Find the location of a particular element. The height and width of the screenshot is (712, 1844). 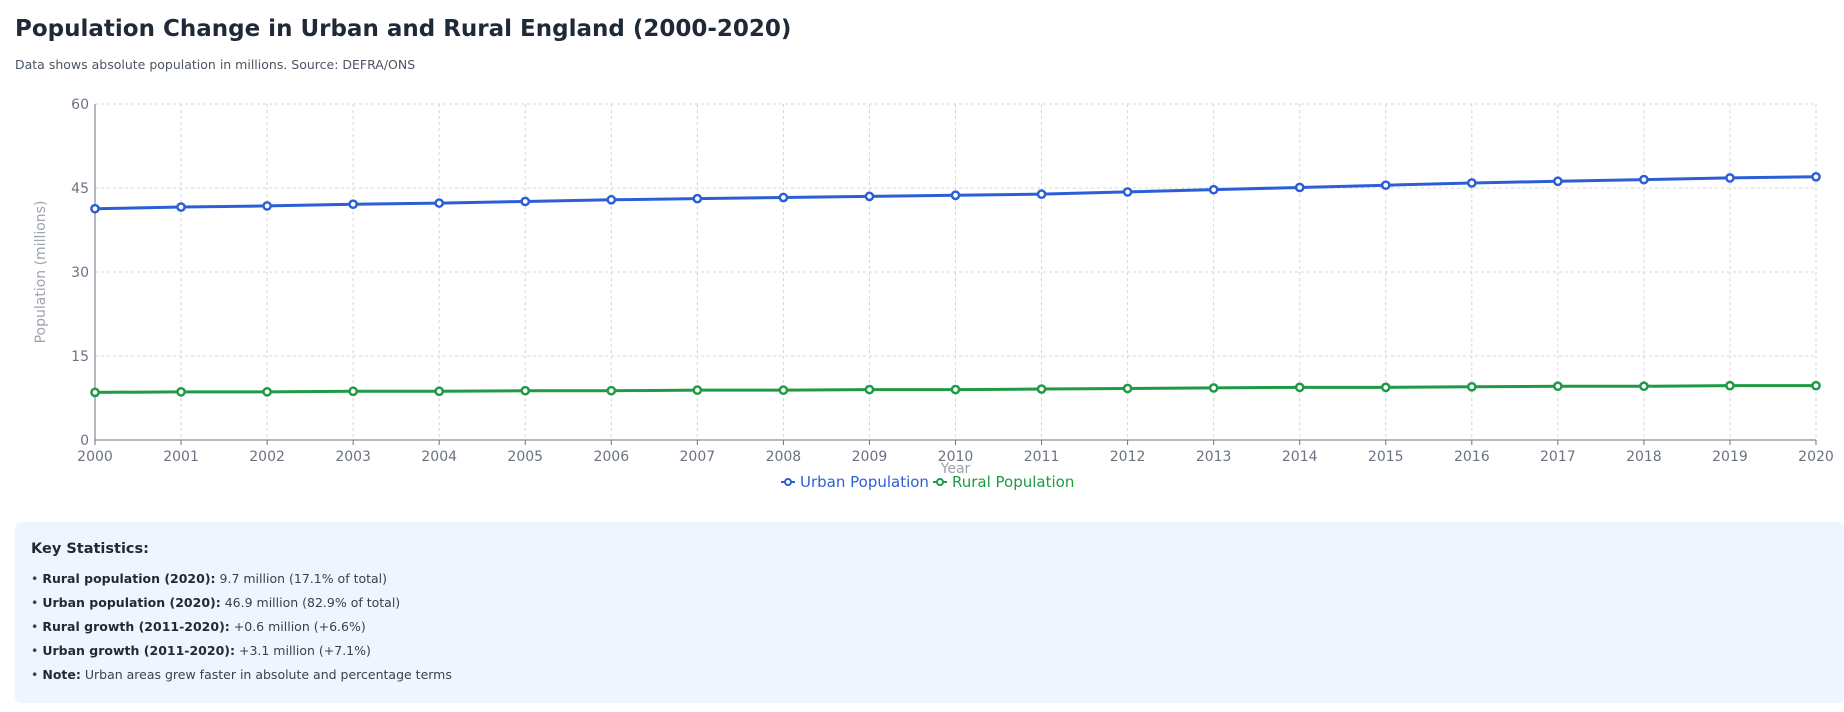

y-tick-label: 45 is located at coordinates (80, 189).